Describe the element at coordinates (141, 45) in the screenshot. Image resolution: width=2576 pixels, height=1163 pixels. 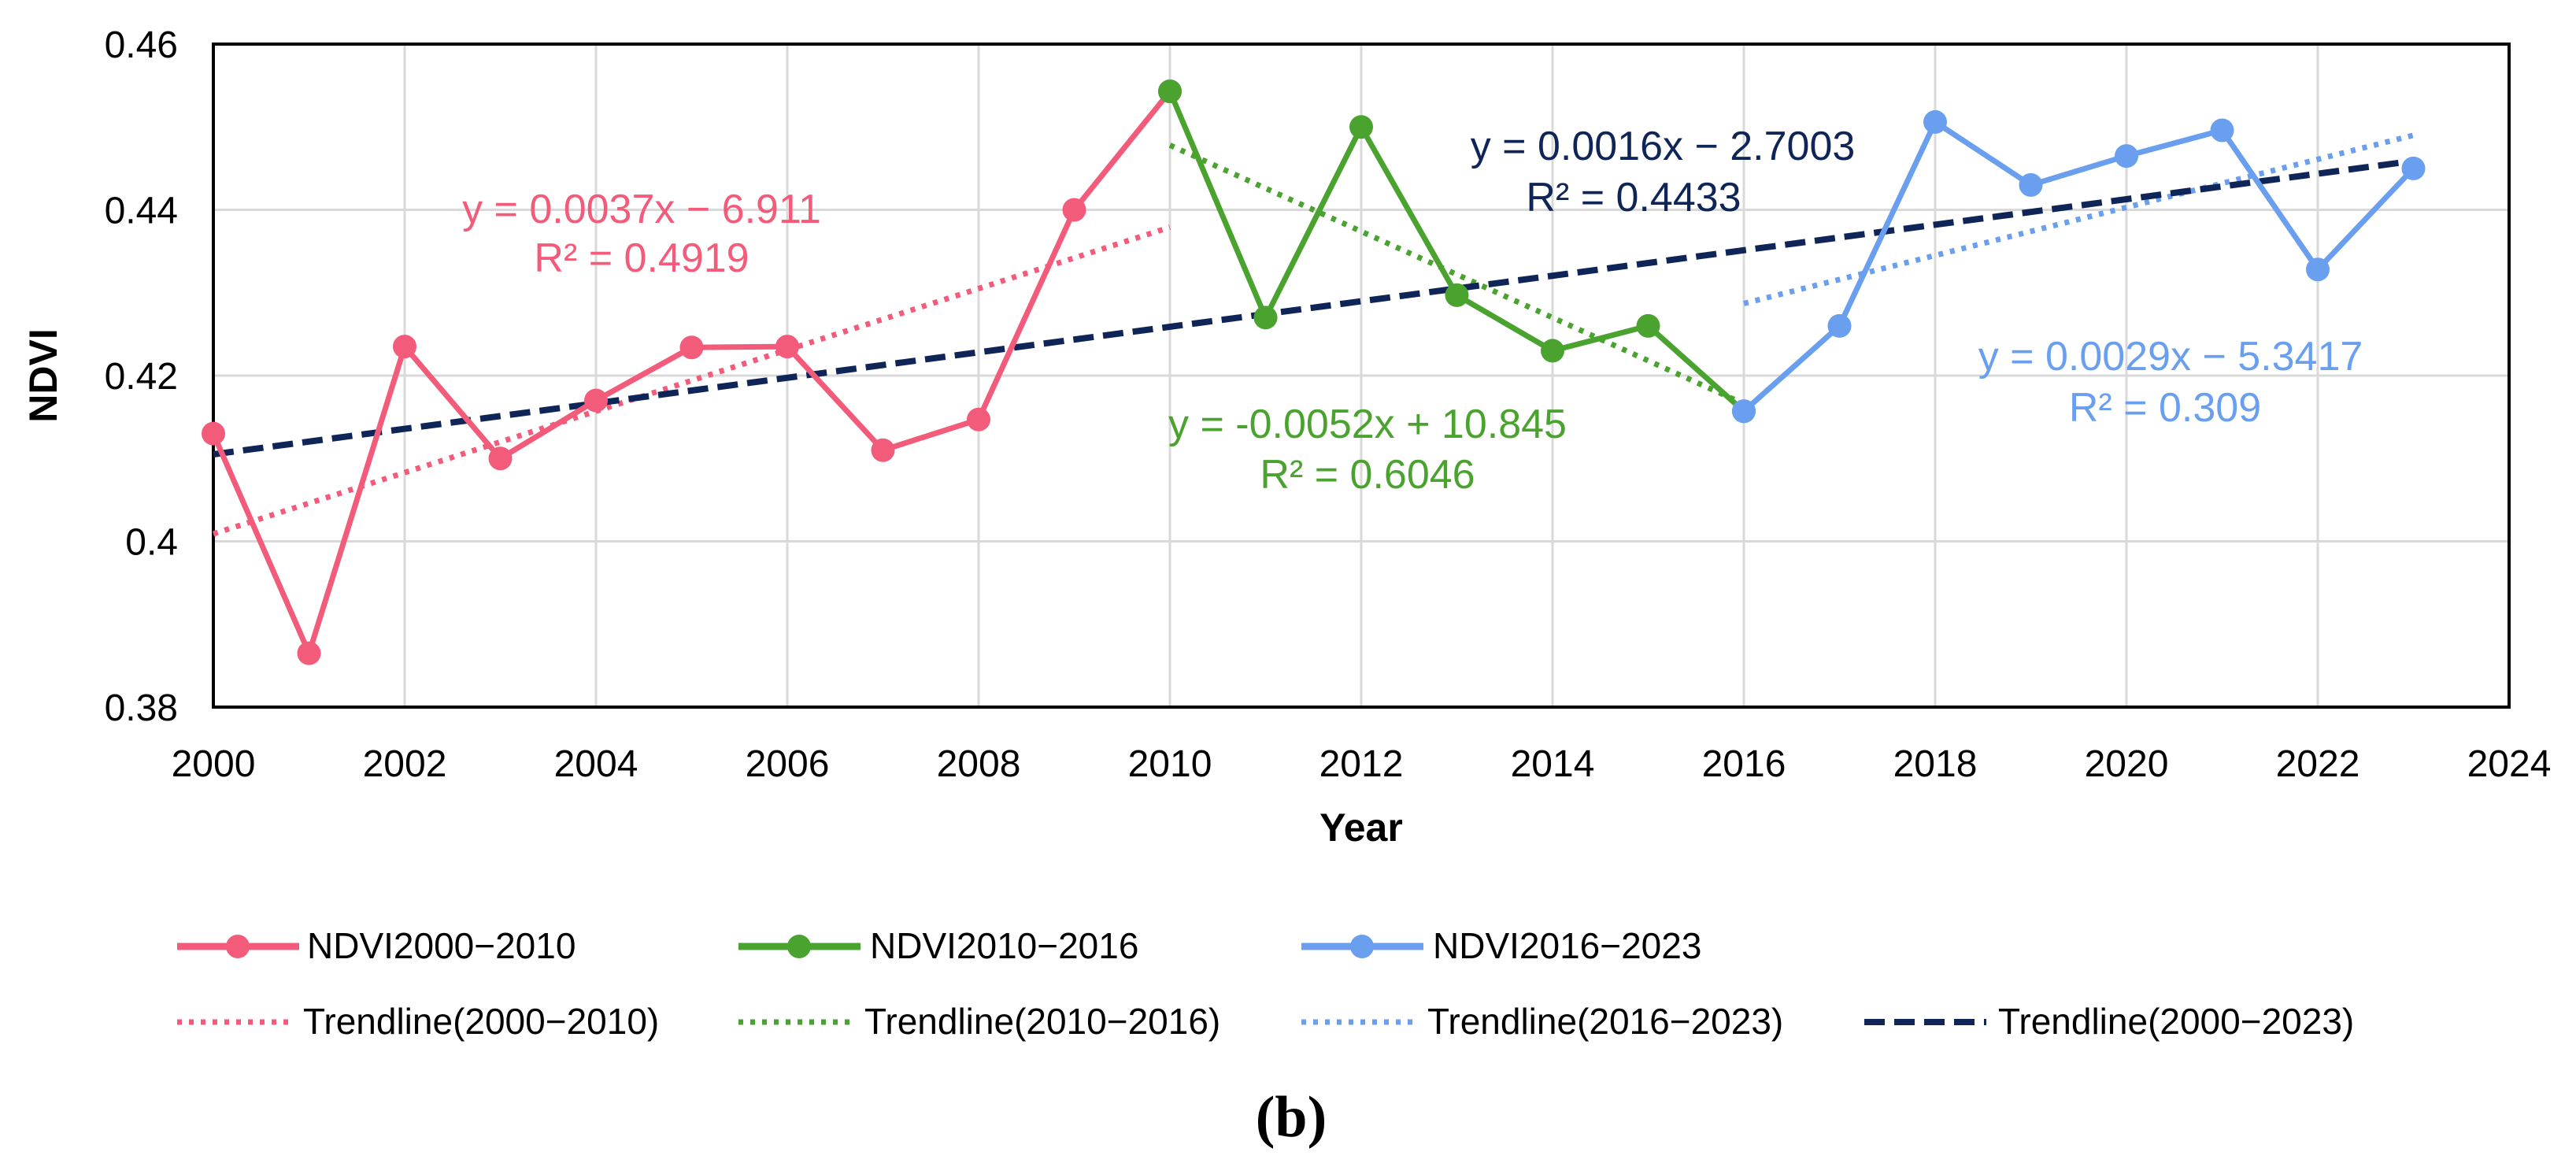
I see `y-tick-label-4: 0.46` at that location.